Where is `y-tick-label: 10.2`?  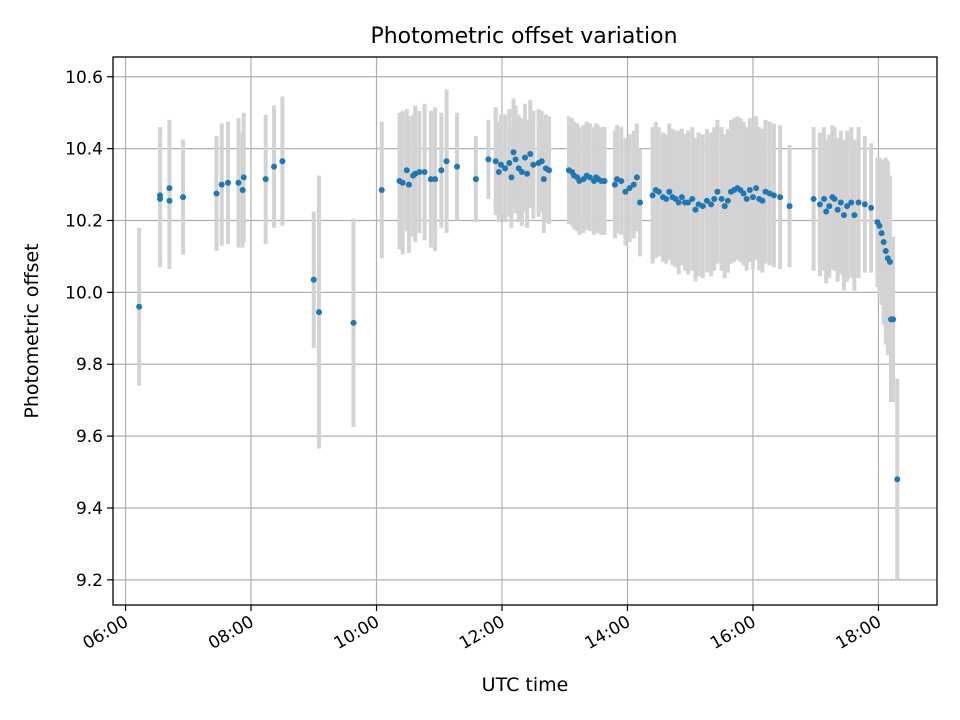
y-tick-label: 10.2 is located at coordinates (84, 222).